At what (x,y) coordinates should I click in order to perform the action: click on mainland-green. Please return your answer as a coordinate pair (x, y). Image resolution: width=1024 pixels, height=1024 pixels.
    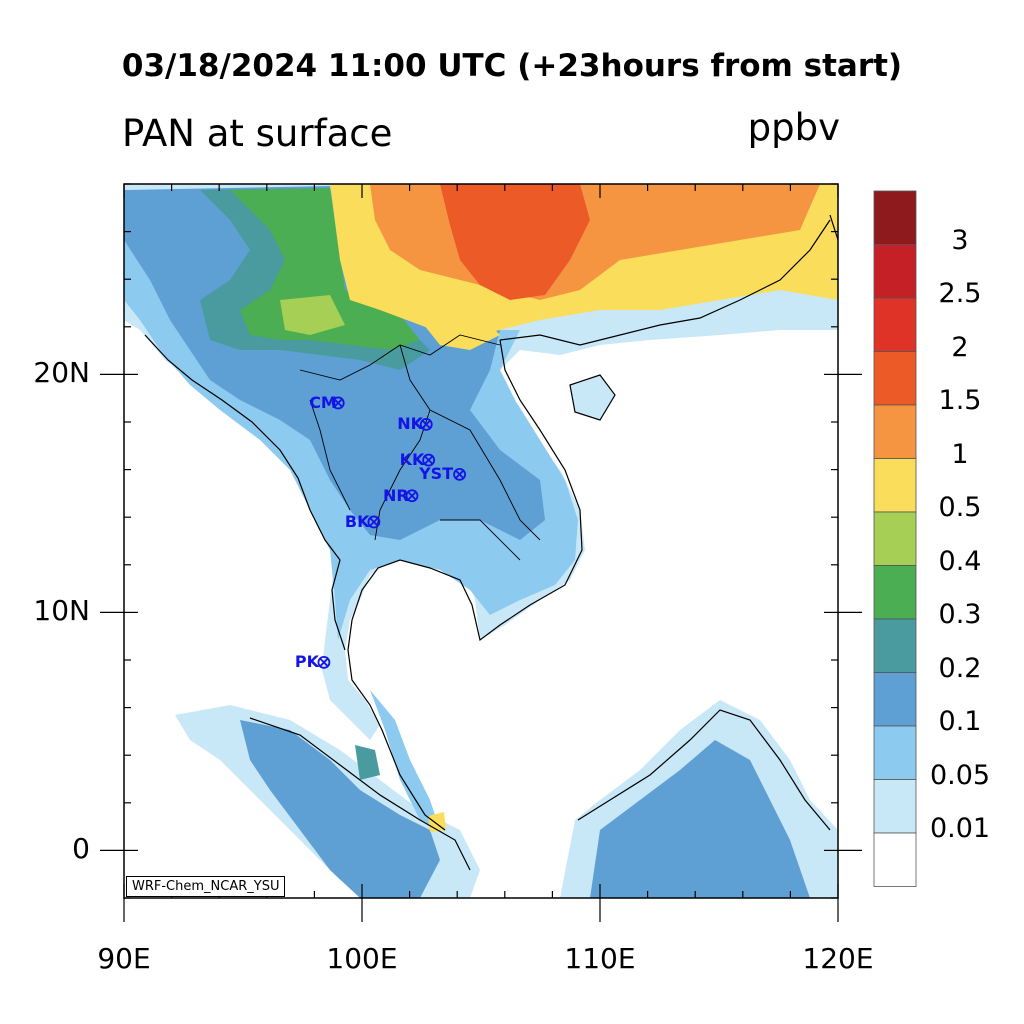
    Looking at the image, I should click on (325, 269).